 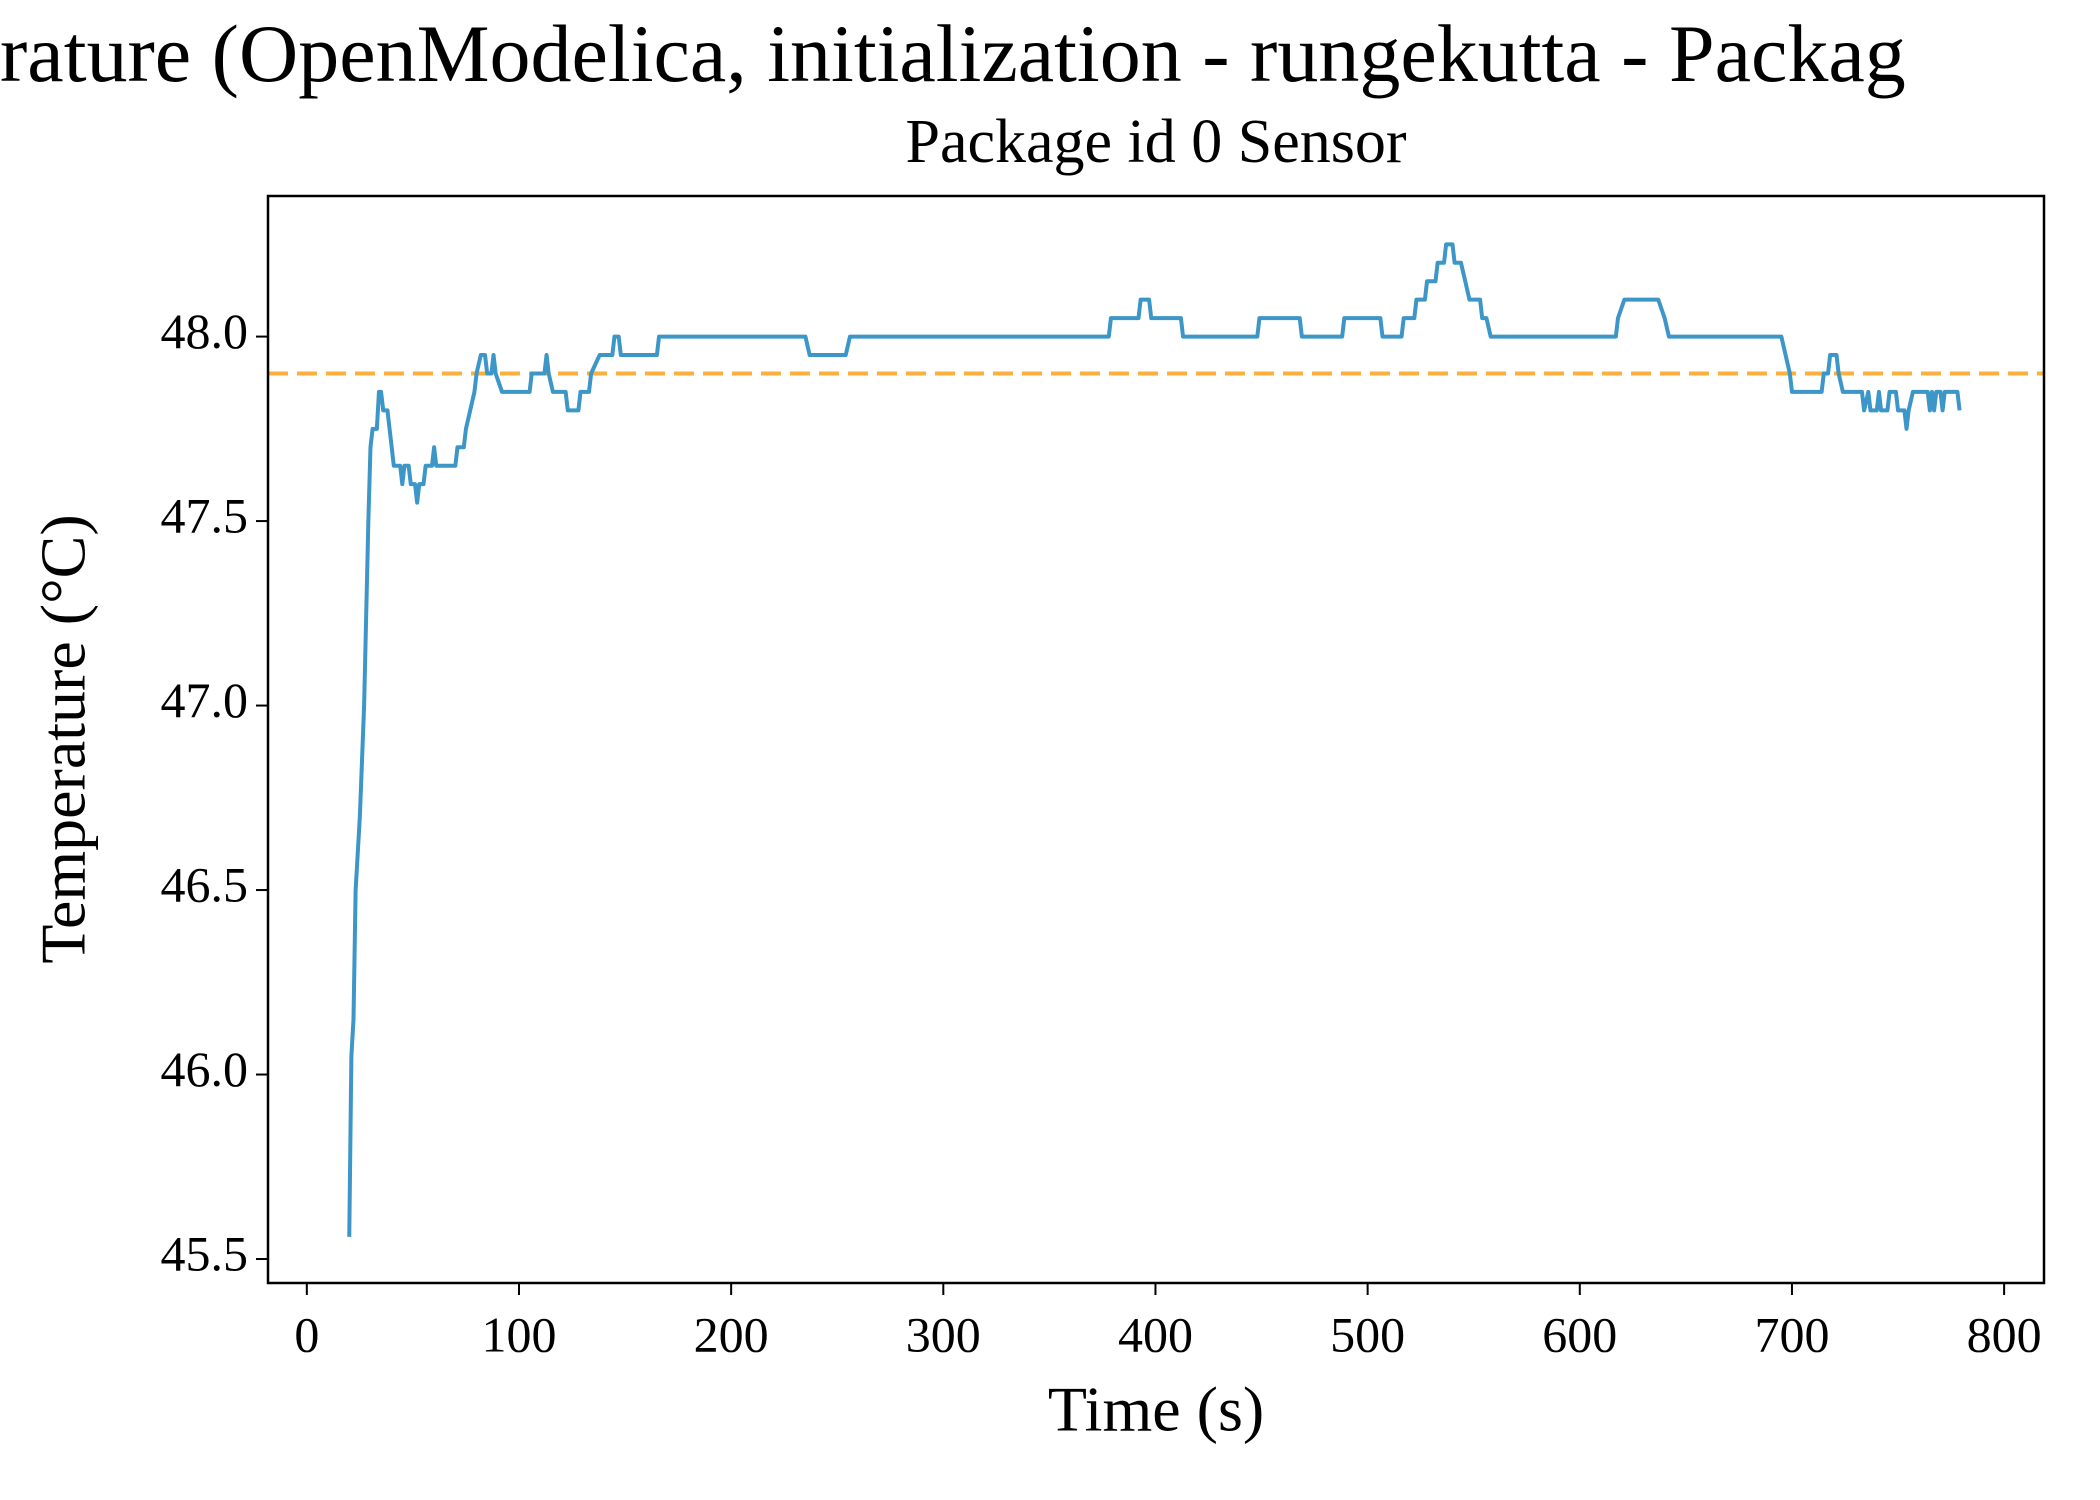 What do you see at coordinates (1155, 142) in the screenshot?
I see `chart-subtitle: Package id 0 Sensor` at bounding box center [1155, 142].